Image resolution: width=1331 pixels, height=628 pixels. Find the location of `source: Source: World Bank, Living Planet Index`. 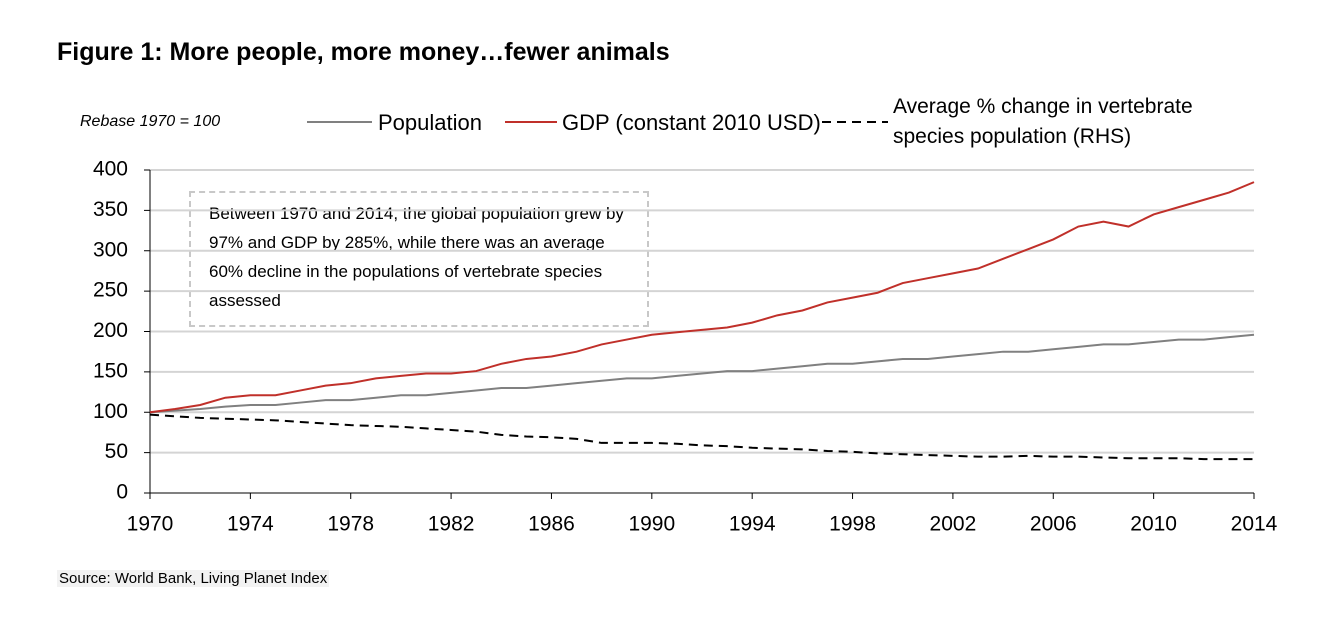

source: Source: World Bank, Living Planet Index is located at coordinates (193, 578).